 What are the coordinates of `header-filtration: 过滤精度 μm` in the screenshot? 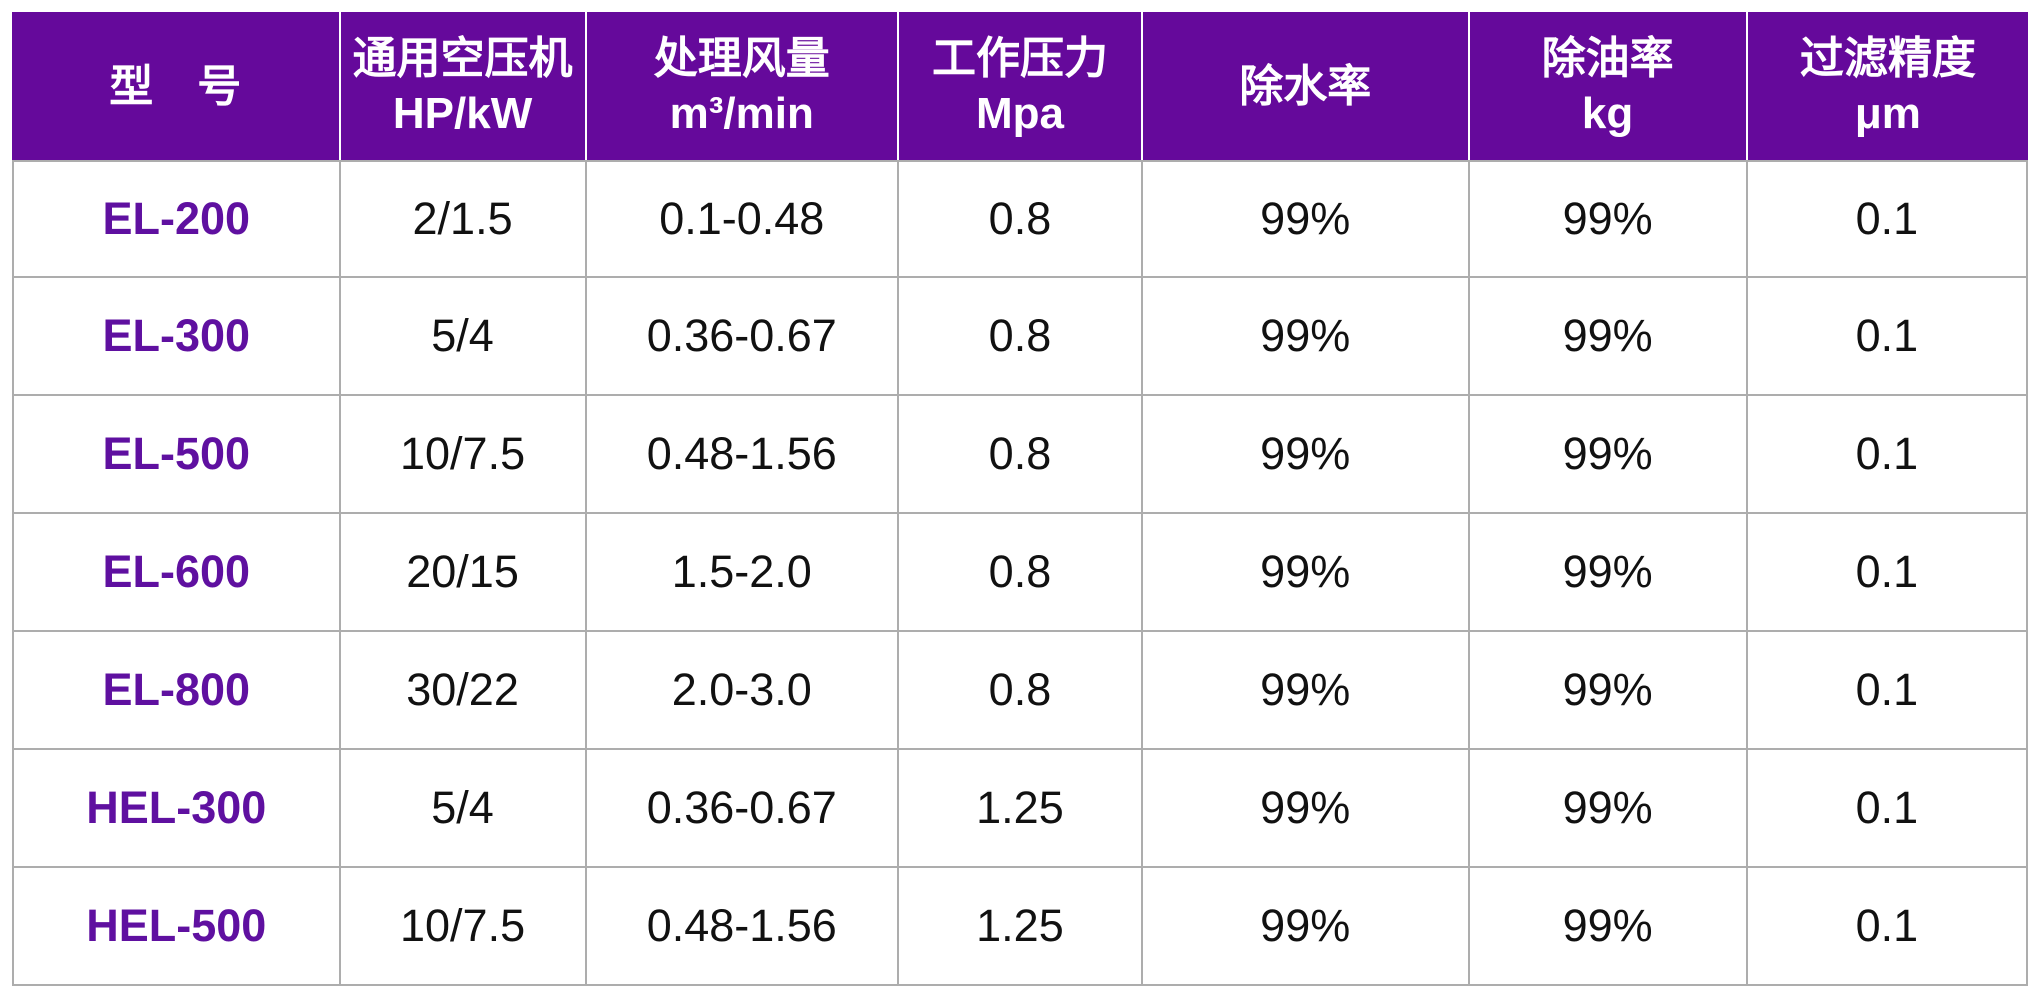 It's located at (1887, 86).